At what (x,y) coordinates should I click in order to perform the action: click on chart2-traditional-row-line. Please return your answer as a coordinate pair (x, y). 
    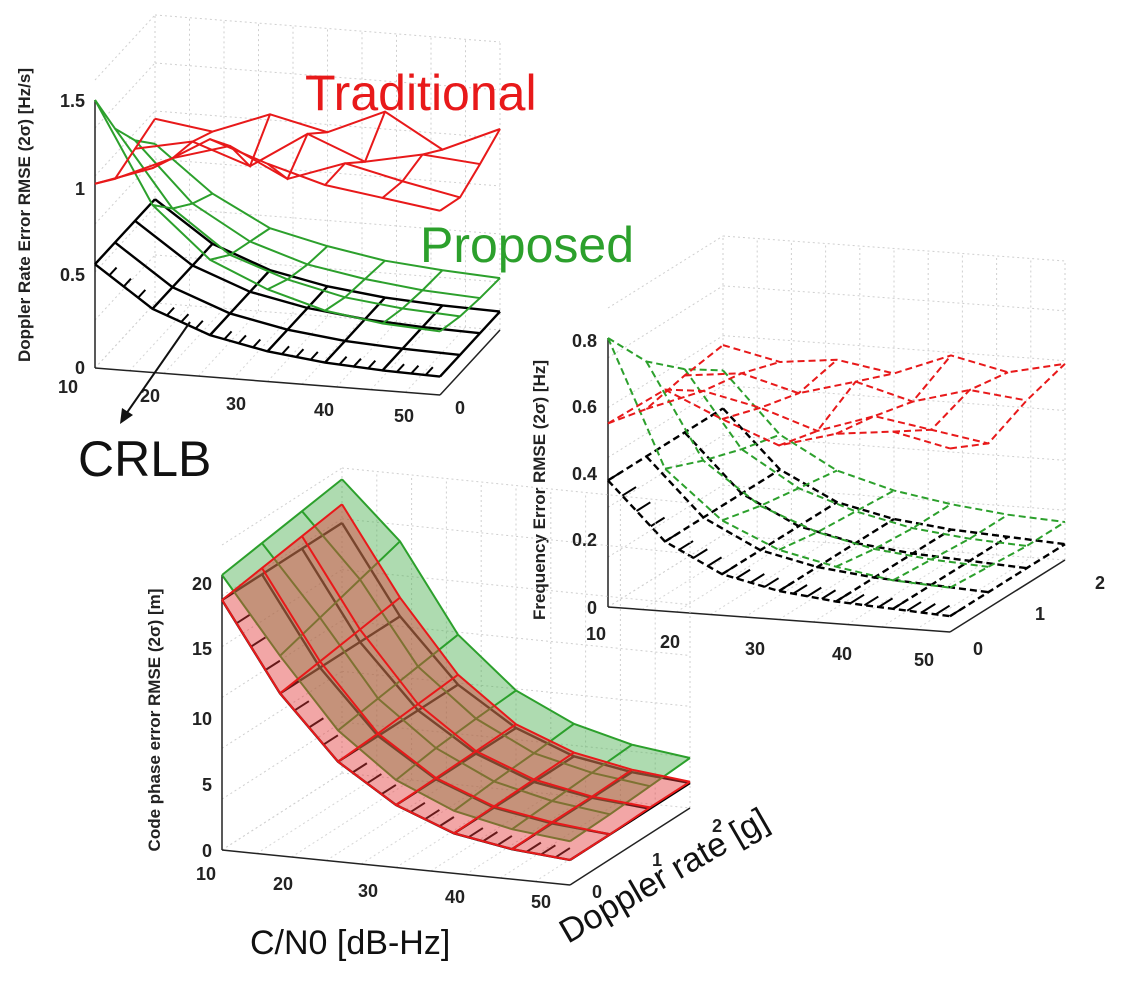
    Looking at the image, I should click on (817, 417).